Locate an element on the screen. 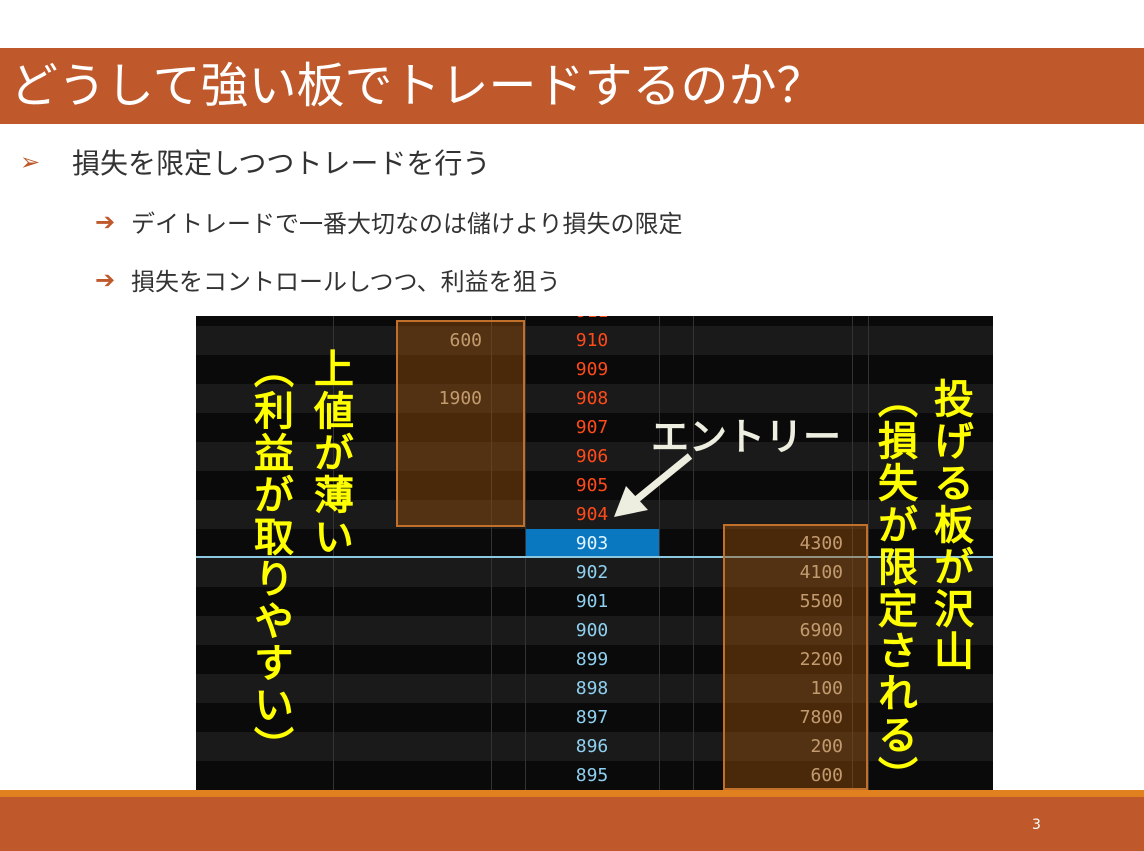  order-book-row: 907 is located at coordinates (594, 427).